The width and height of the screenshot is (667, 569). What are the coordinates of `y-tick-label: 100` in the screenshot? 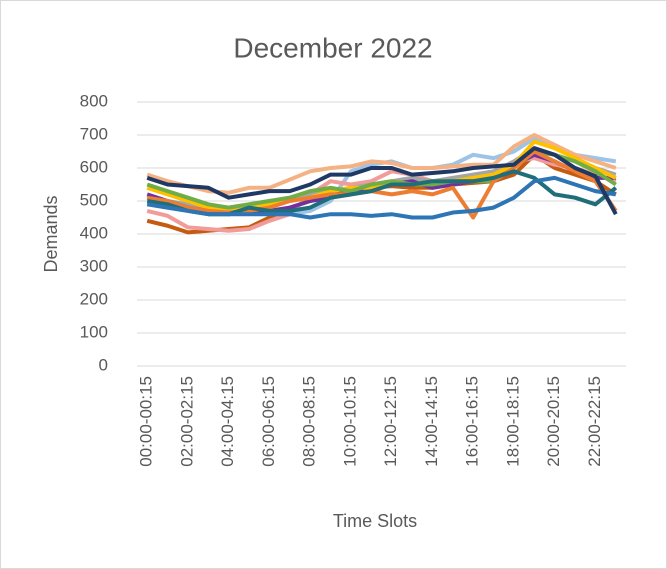 It's located at (94, 331).